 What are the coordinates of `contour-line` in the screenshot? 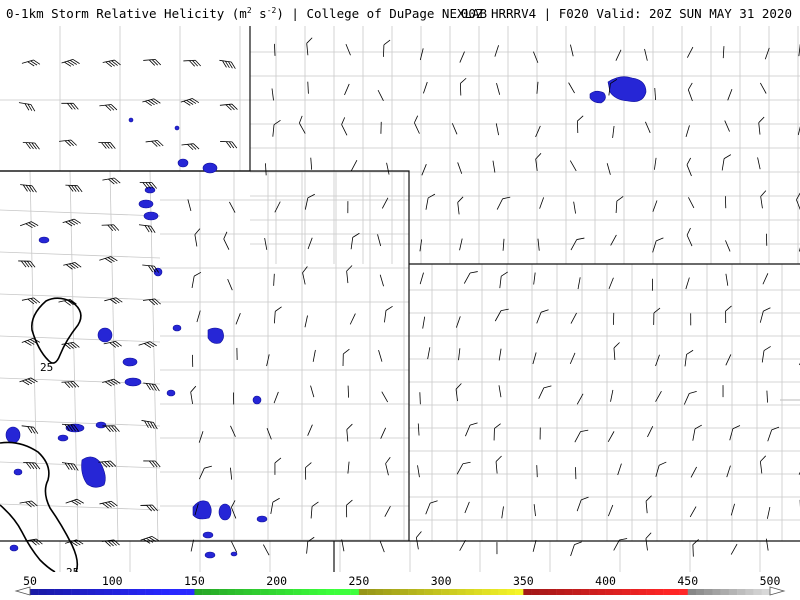 It's located at (28, 538).